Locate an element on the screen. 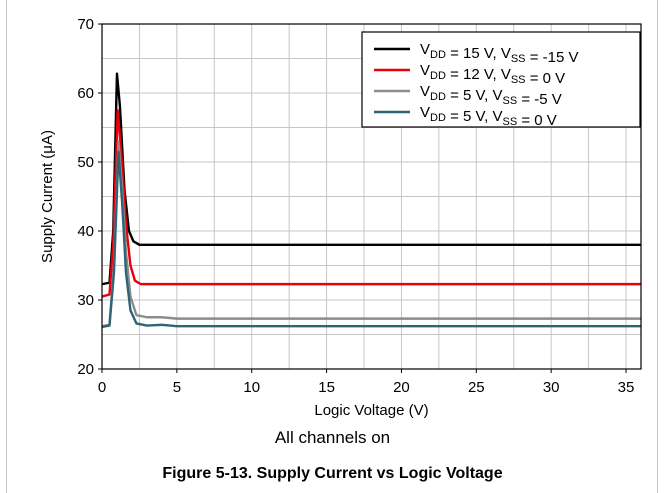 The width and height of the screenshot is (665, 493). x-axis-label: Logic Voltage (V) is located at coordinates (371, 410).